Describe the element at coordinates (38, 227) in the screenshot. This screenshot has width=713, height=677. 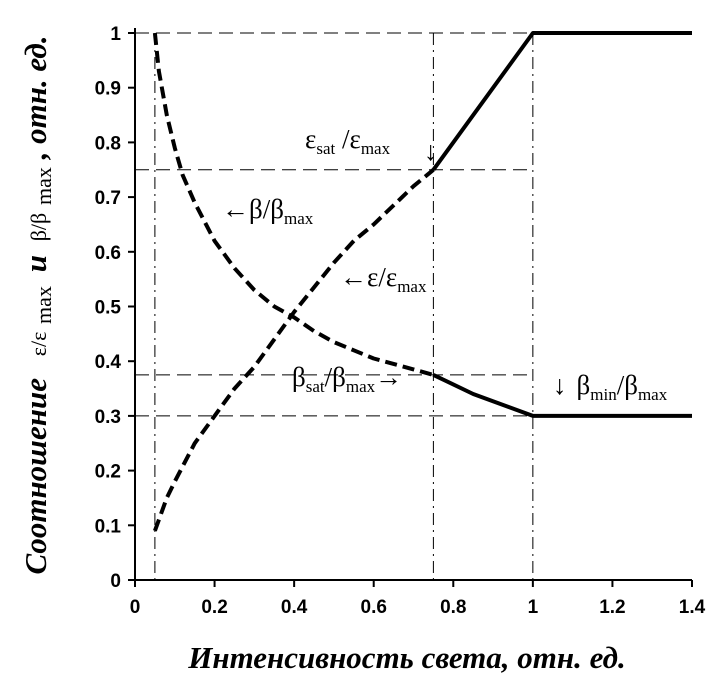
I see `y-axis-title-sym2: β/β` at that location.